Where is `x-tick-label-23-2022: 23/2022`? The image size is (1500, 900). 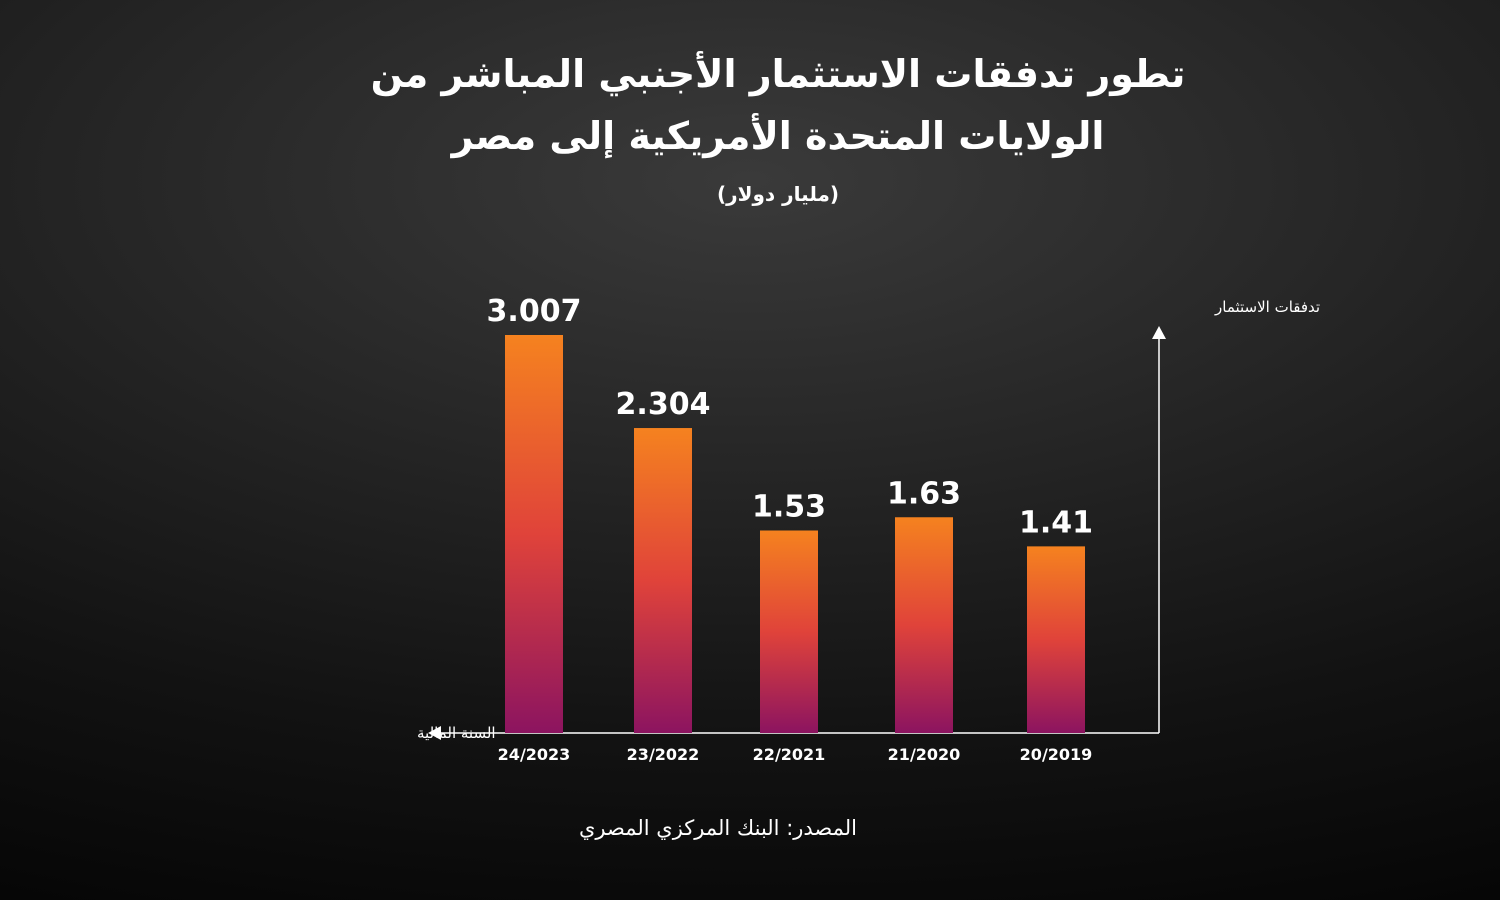 x-tick-label-23-2022: 23/2022 is located at coordinates (663, 754).